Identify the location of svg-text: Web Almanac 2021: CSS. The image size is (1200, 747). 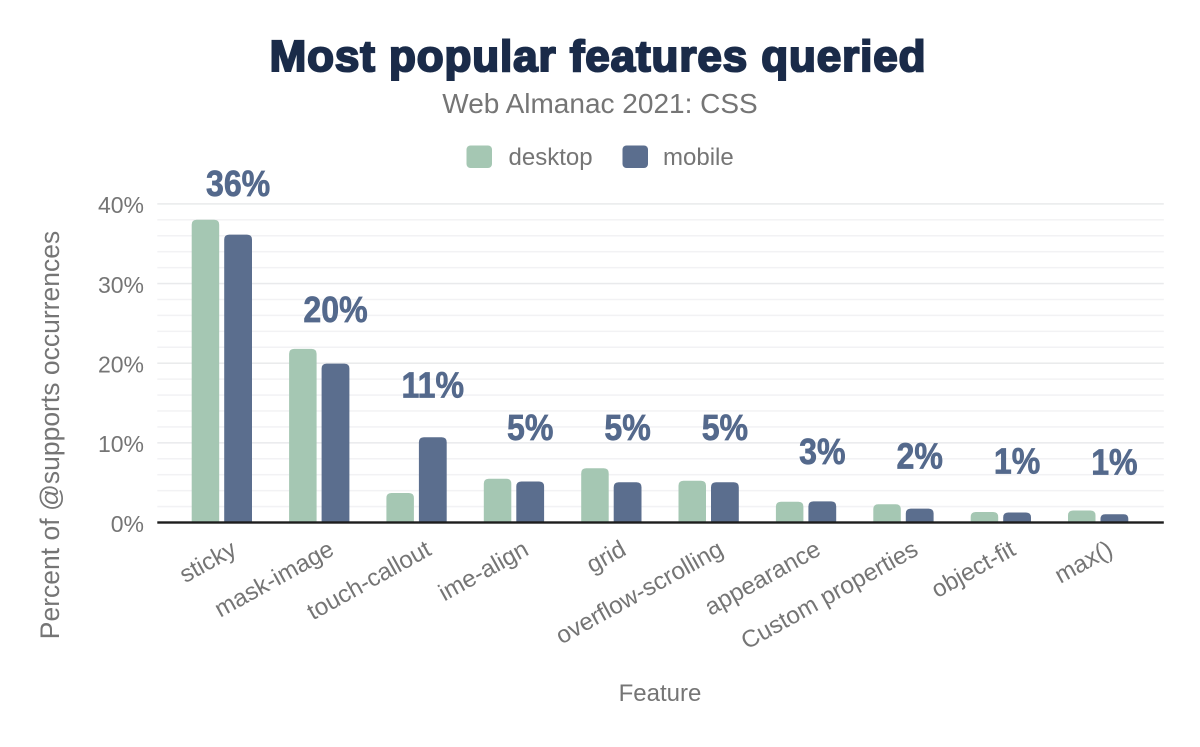
(599, 103).